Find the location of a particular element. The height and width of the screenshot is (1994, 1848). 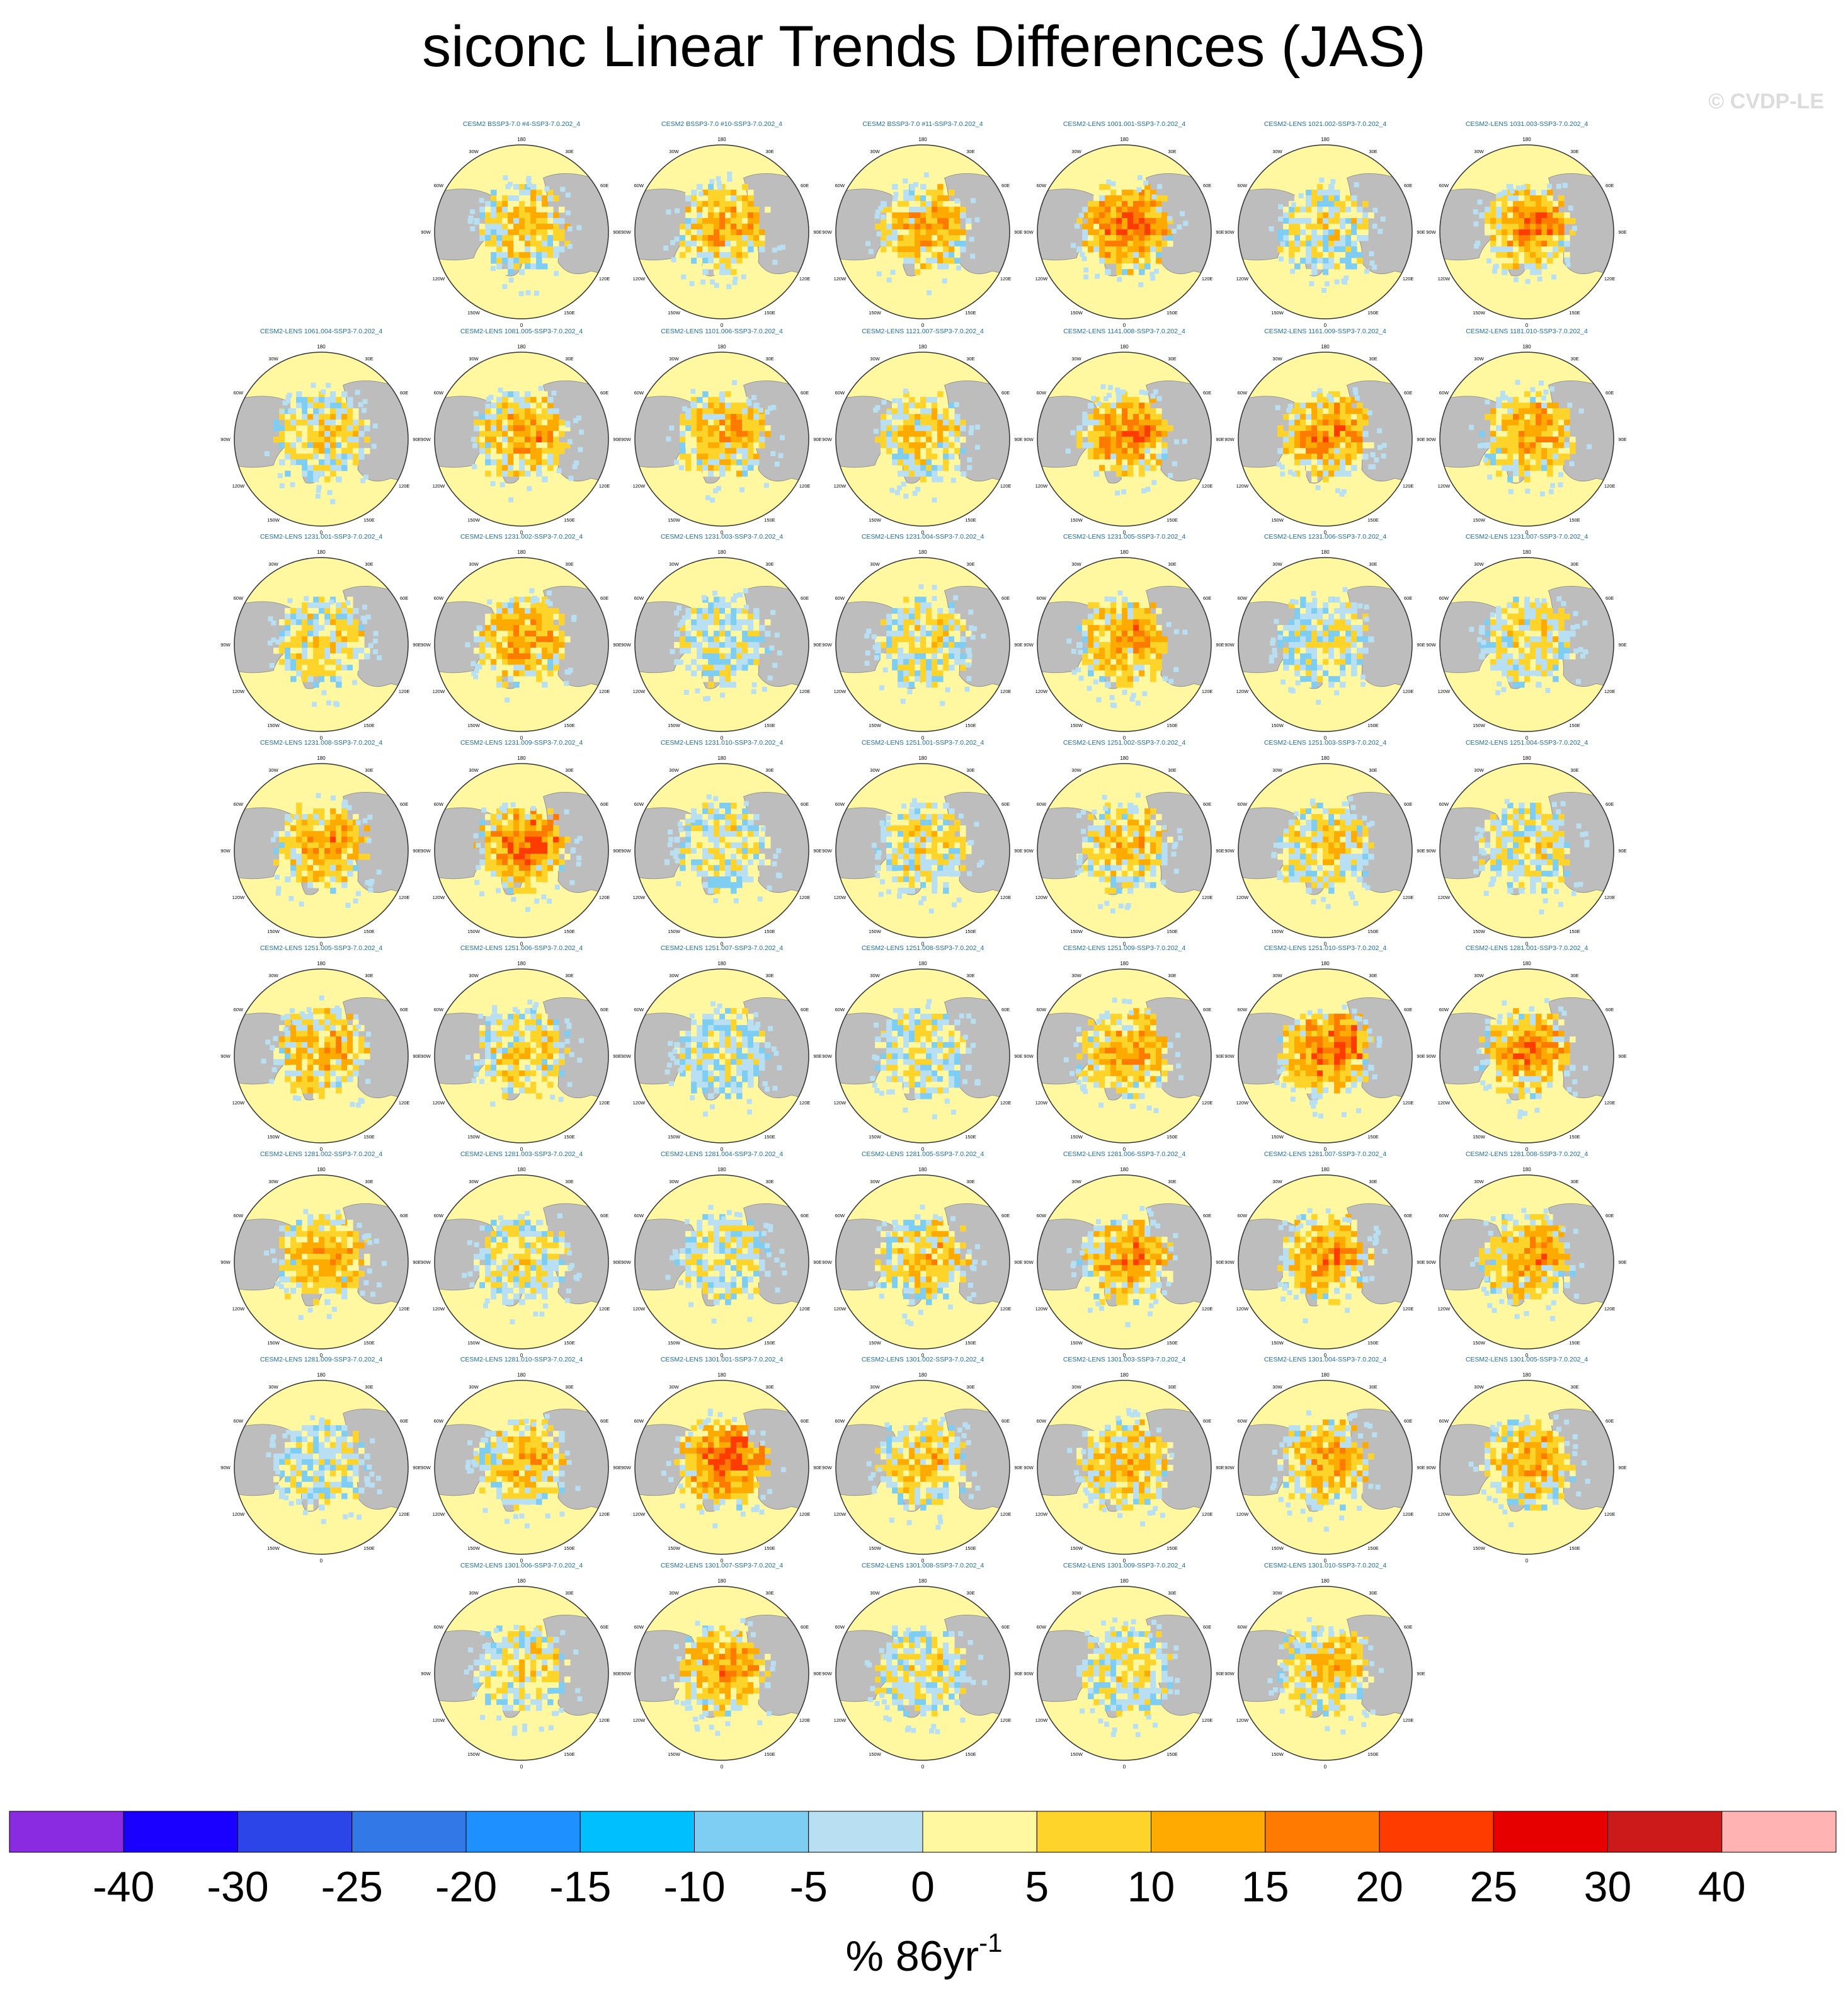

lon-label: 60W is located at coordinates (1444, 185).